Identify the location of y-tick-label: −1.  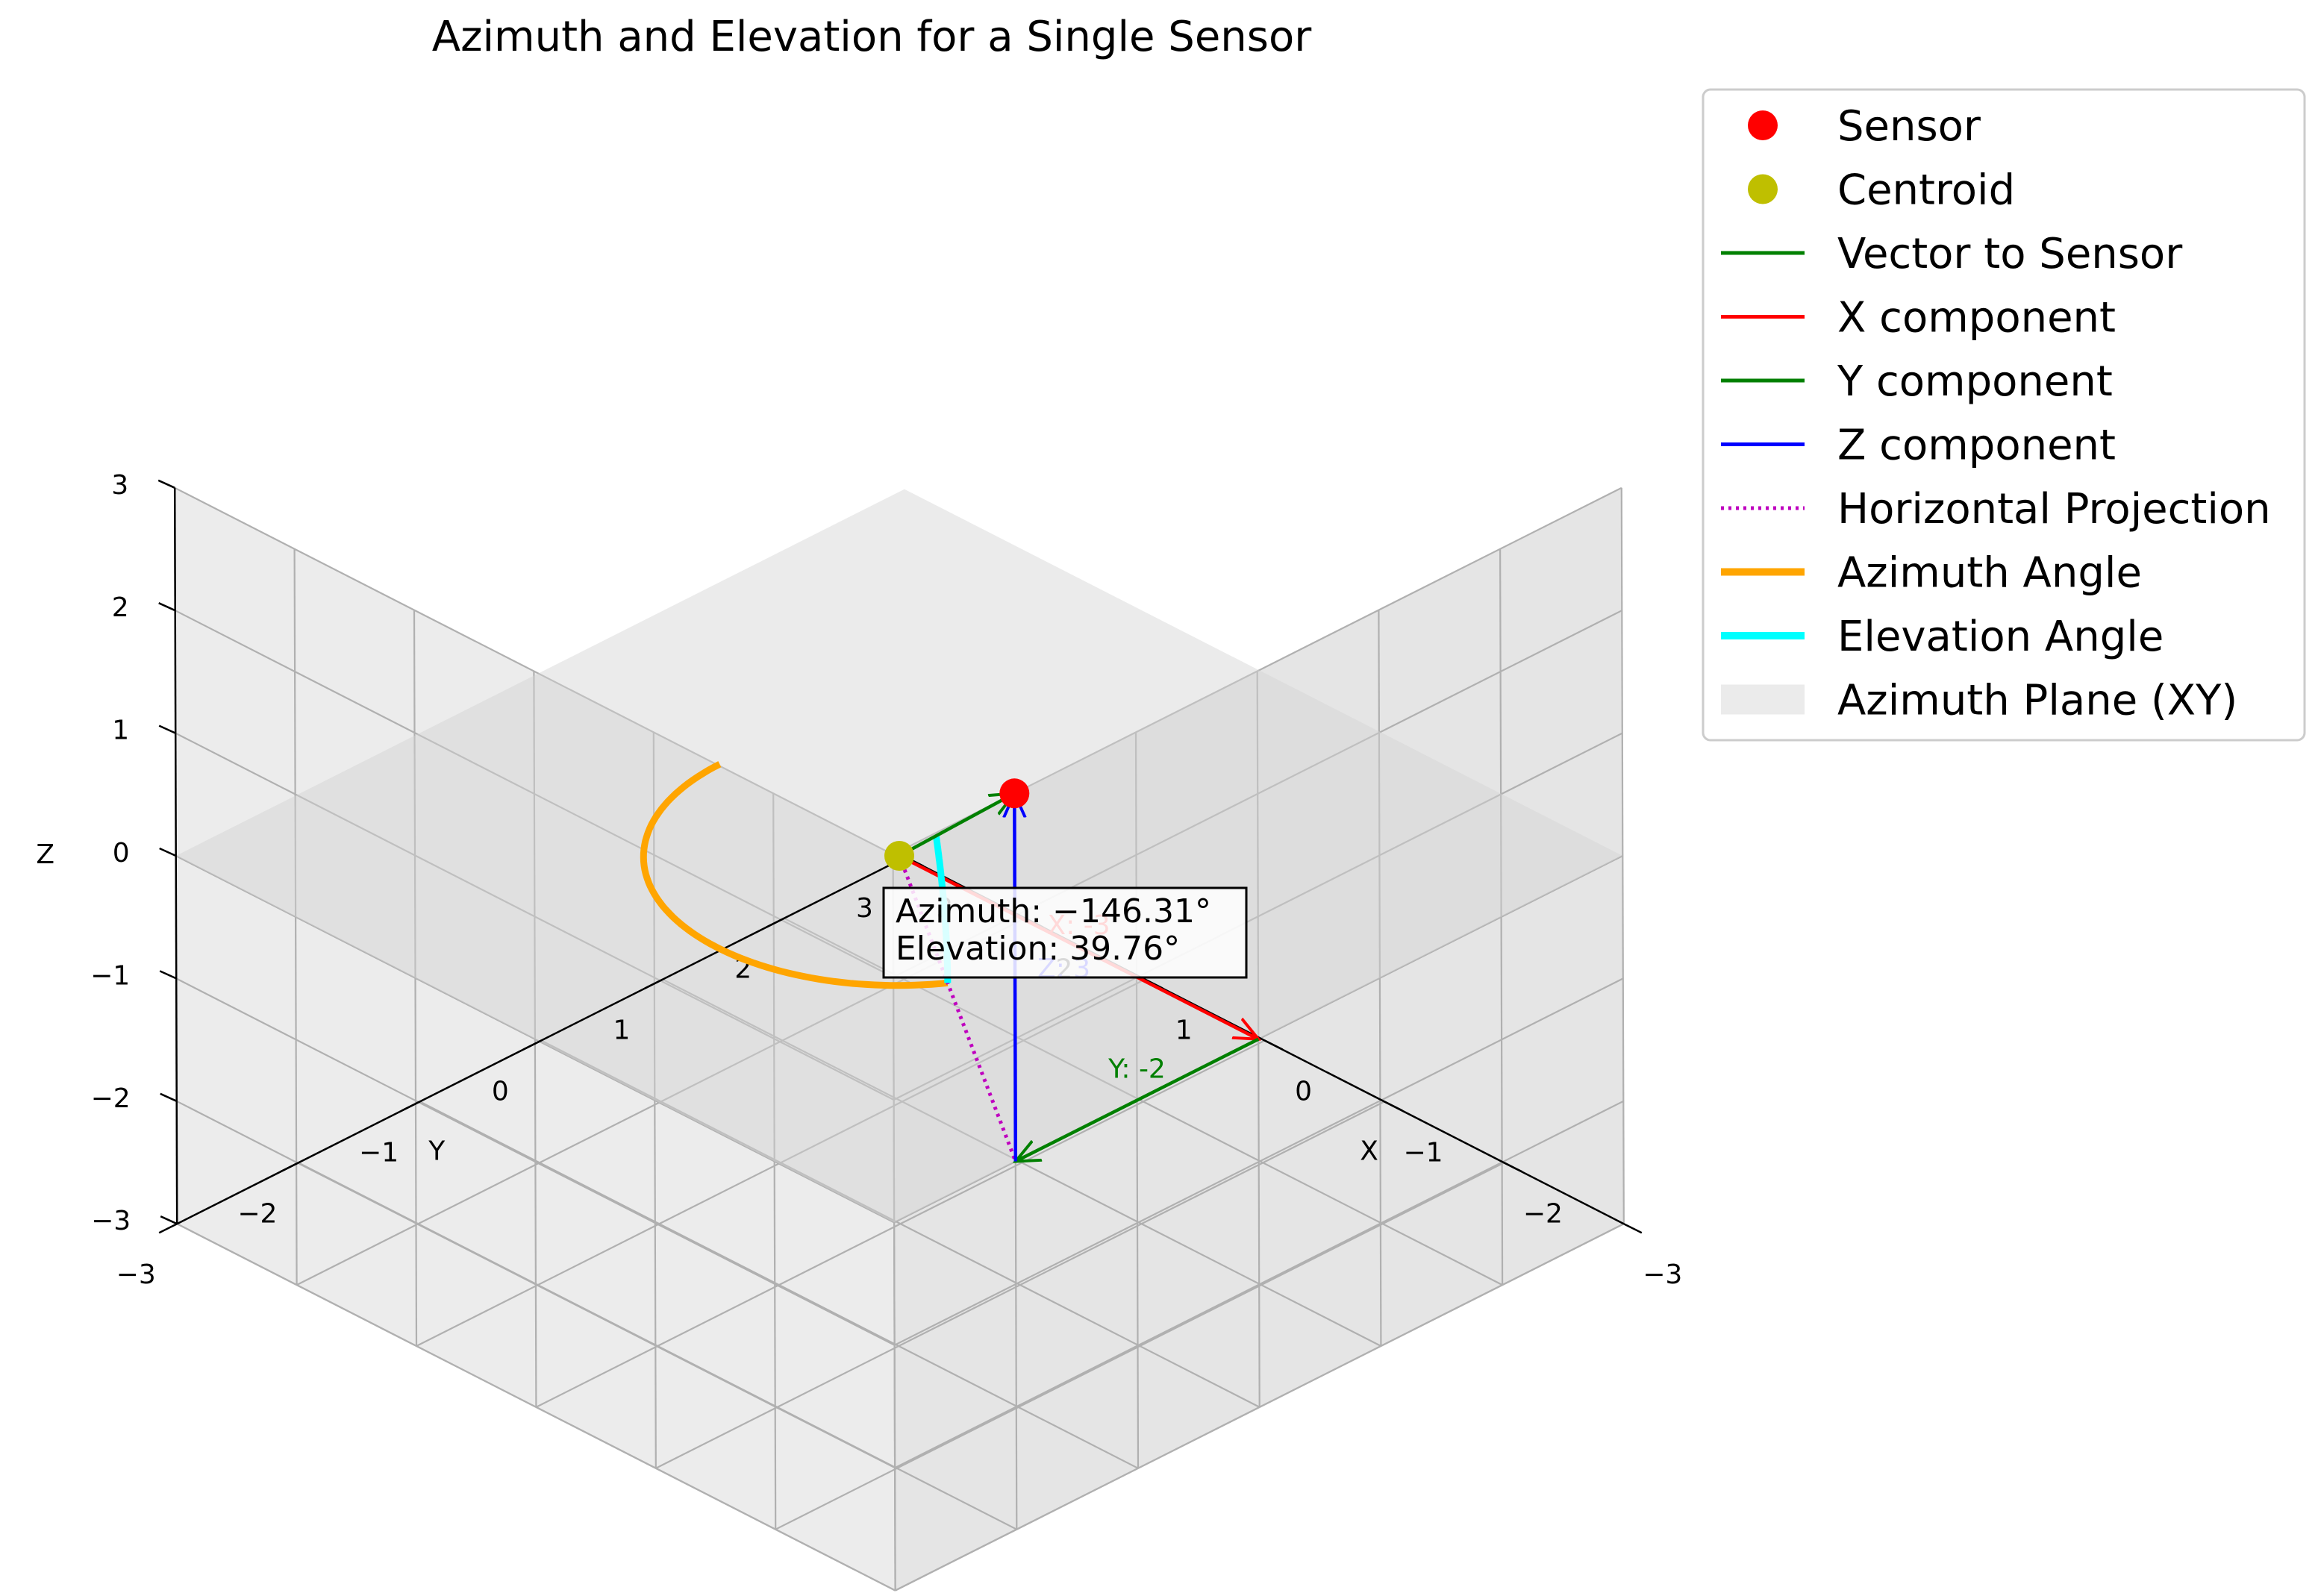
(379, 1152).